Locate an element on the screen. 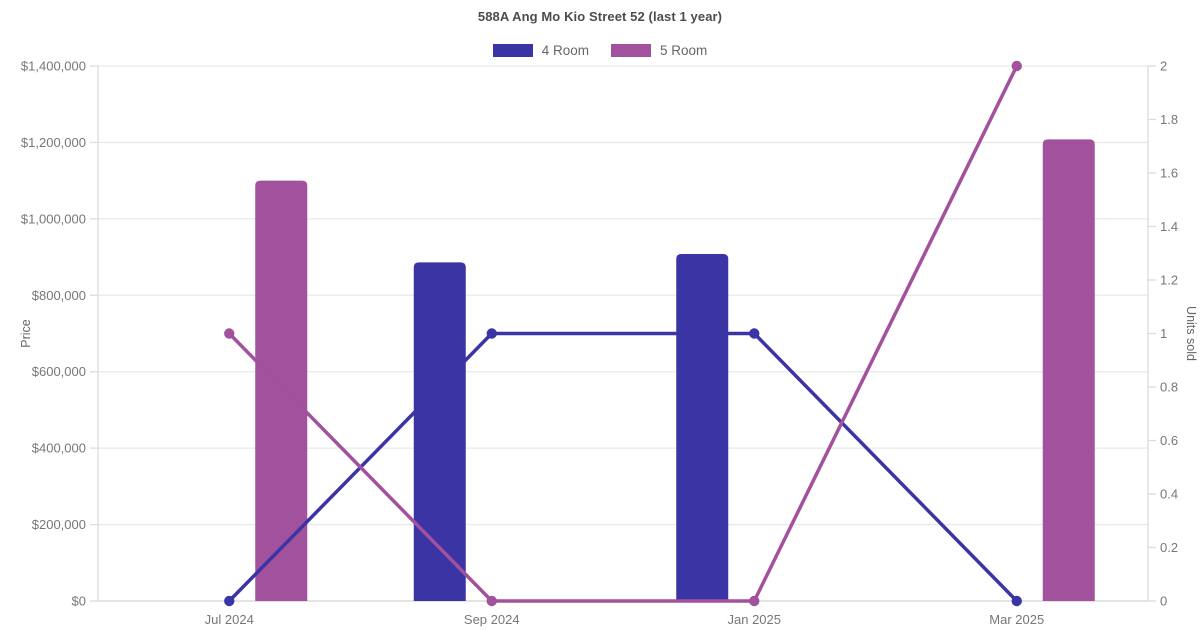 The width and height of the screenshot is (1200, 630). right-axis-tick-label: 1.2 is located at coordinates (1169, 280).